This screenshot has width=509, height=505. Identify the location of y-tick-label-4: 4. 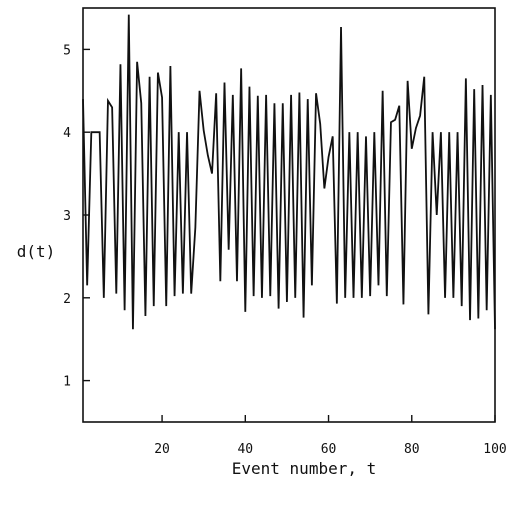
(67, 133).